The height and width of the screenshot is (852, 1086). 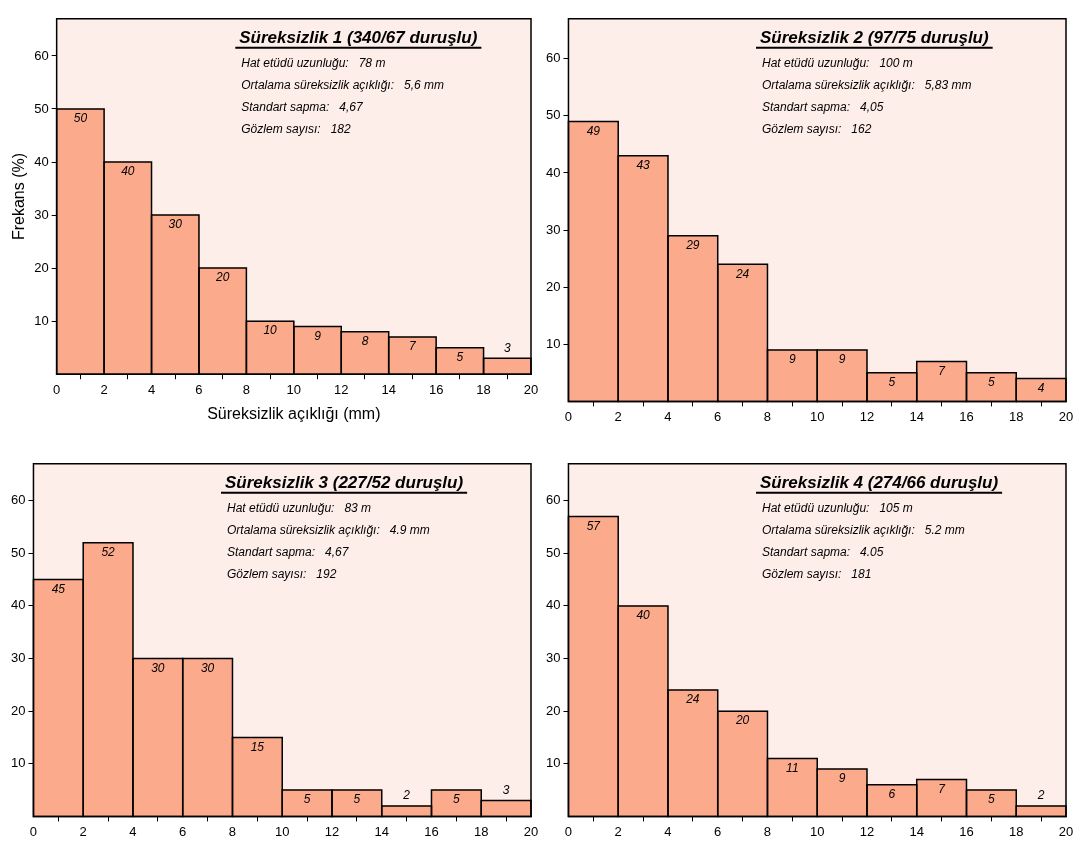 What do you see at coordinates (867, 84) in the screenshot?
I see `annotation: Ortalama süreksizlik açıklığı: 5,83 mm` at bounding box center [867, 84].